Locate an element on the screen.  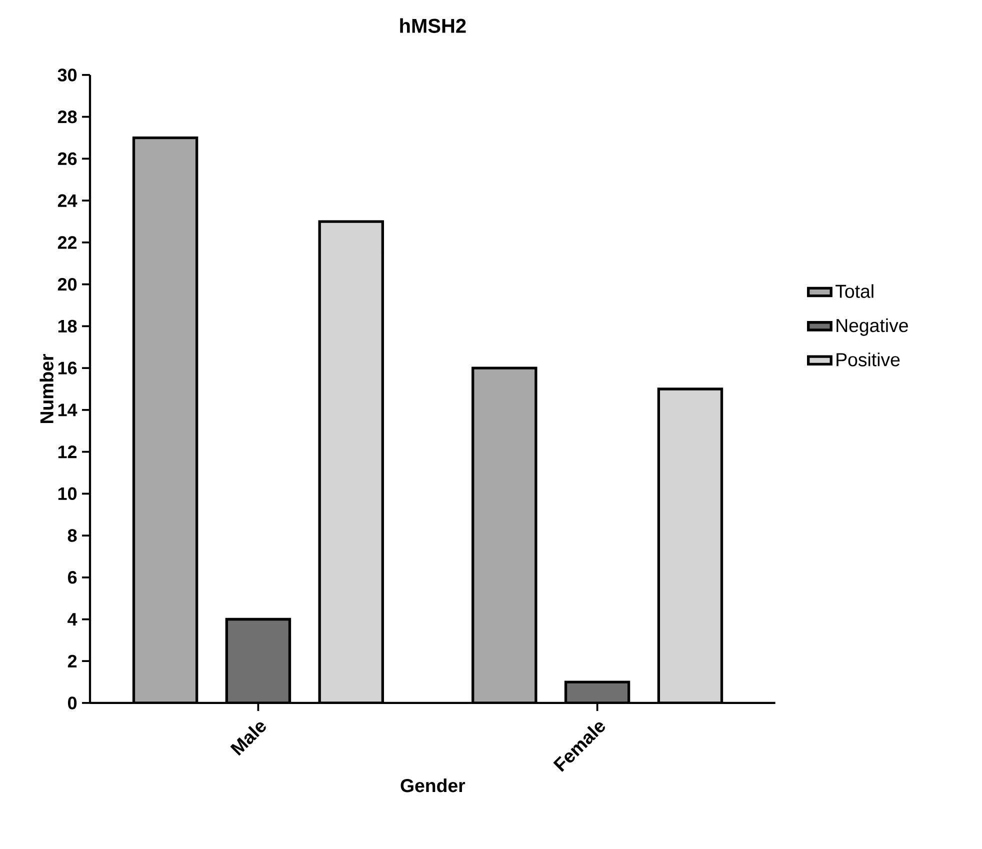
y-tick-label: 8 is located at coordinates (72, 535).